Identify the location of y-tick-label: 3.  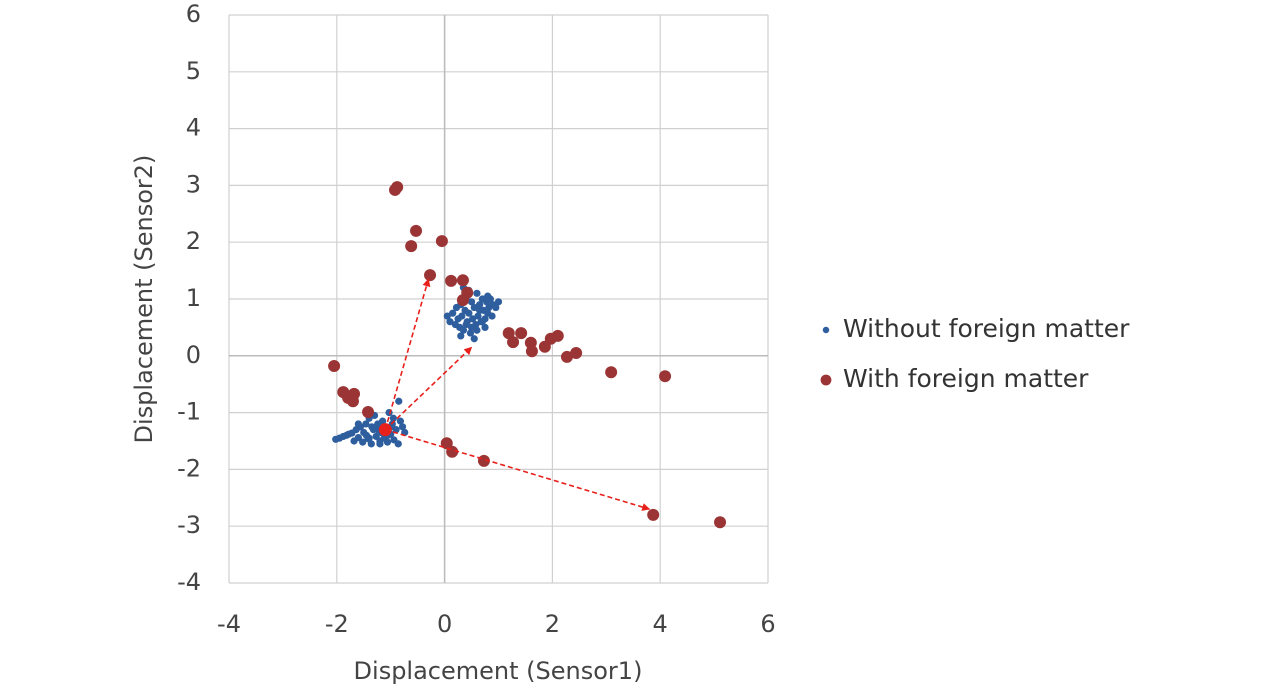
(193, 184).